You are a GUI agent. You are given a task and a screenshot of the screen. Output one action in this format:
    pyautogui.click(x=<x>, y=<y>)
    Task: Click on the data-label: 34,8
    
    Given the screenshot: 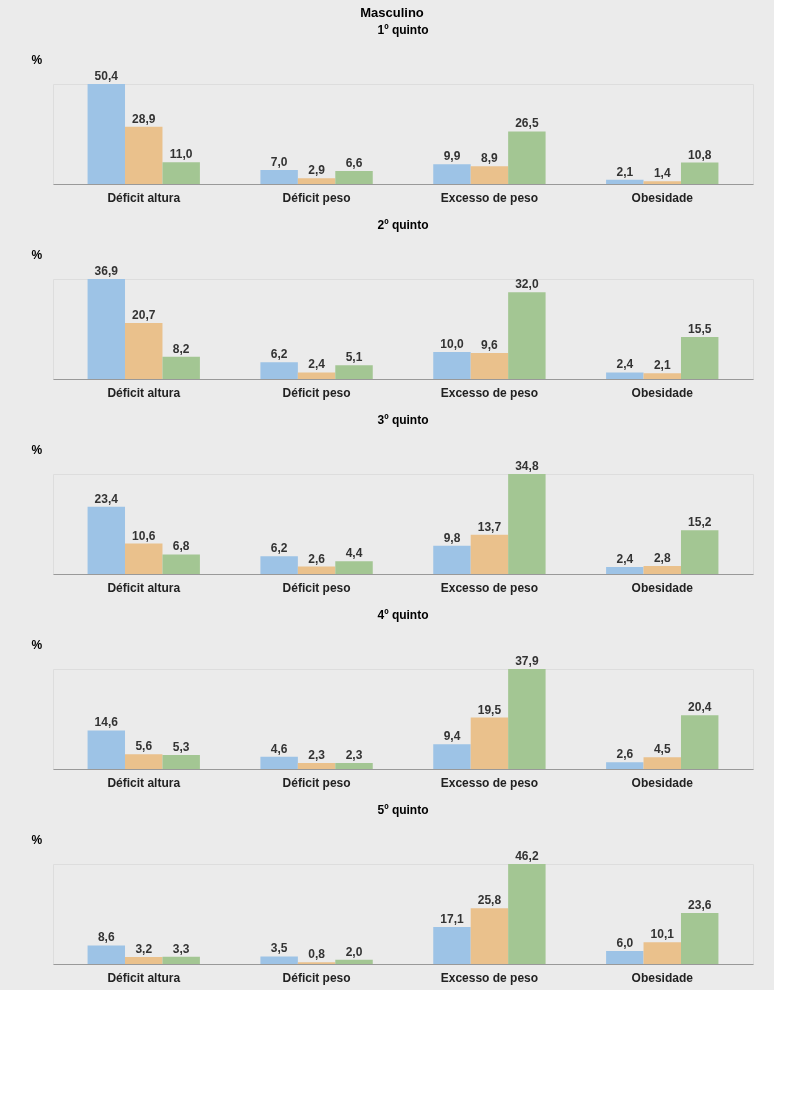 What is the action you would take?
    pyautogui.click(x=527, y=466)
    